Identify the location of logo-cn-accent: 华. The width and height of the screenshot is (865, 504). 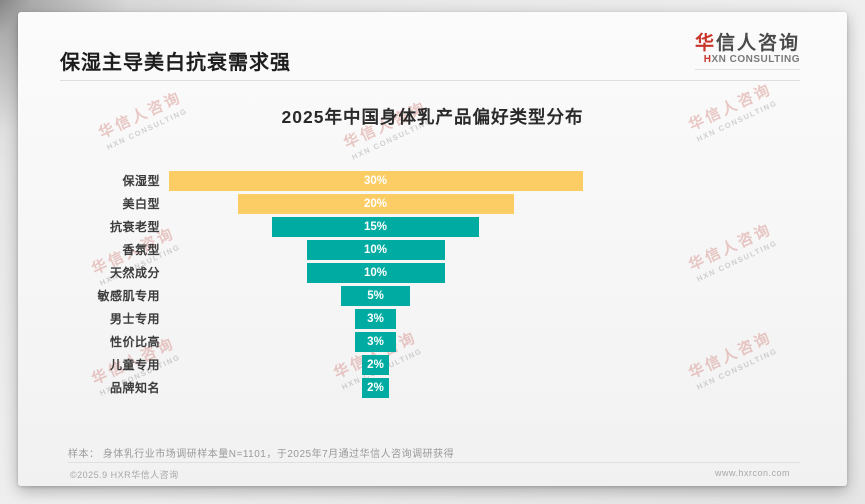
(705, 43).